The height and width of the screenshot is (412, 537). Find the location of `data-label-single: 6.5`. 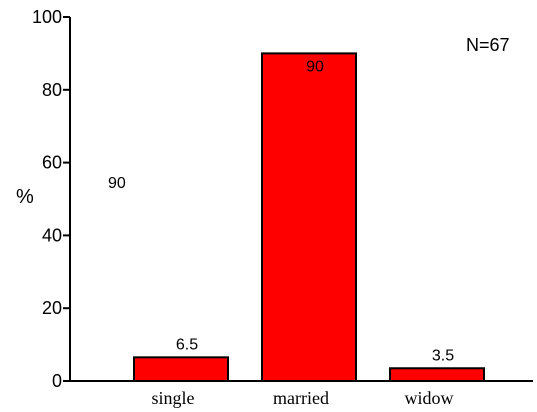

data-label-single: 6.5 is located at coordinates (187, 344).